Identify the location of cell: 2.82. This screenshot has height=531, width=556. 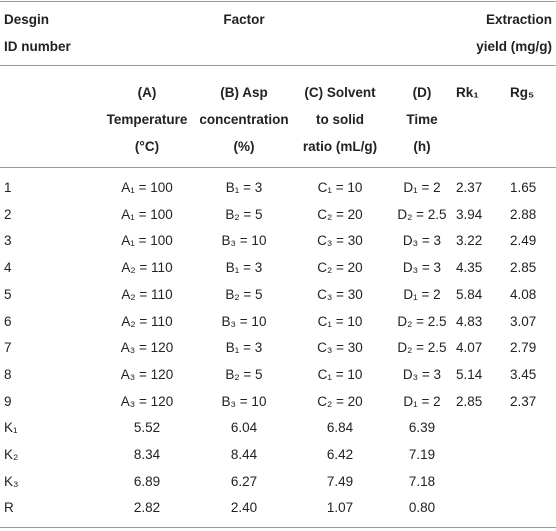
(147, 508).